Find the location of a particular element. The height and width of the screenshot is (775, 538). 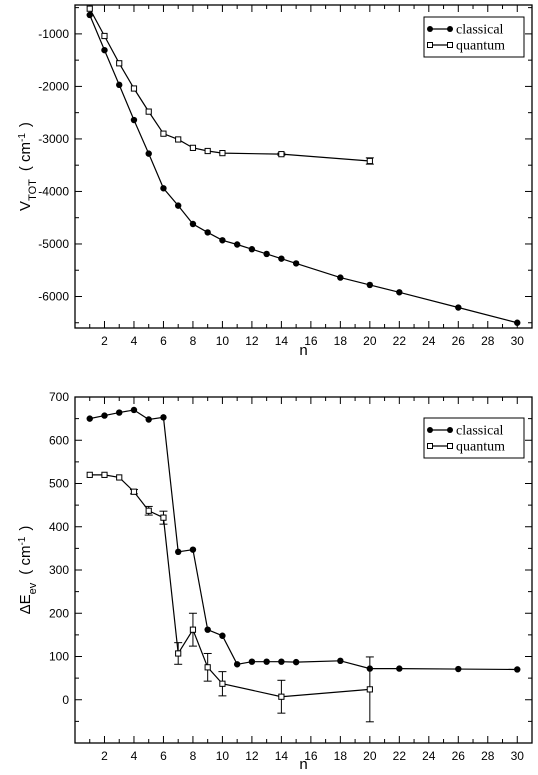

y-tick-label: 200 is located at coordinates (59, 613).